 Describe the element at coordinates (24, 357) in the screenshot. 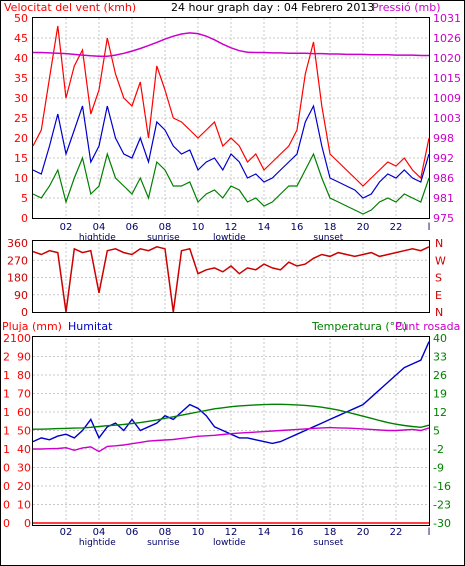

I see `humidity-tick-label: 90` at that location.